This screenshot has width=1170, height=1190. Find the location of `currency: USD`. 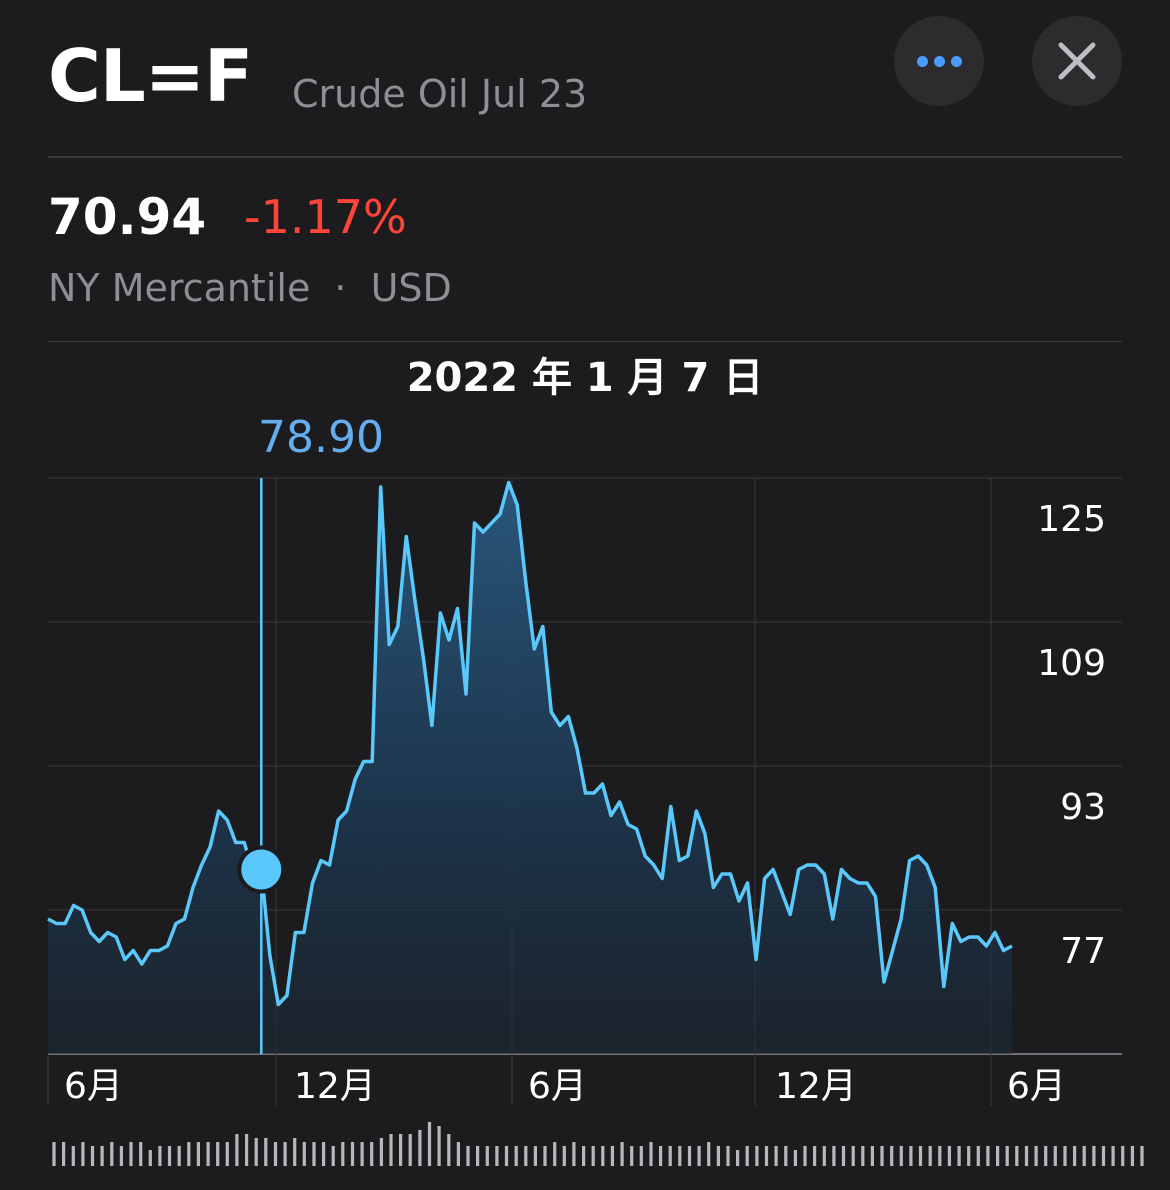

currency: USD is located at coordinates (411, 288).